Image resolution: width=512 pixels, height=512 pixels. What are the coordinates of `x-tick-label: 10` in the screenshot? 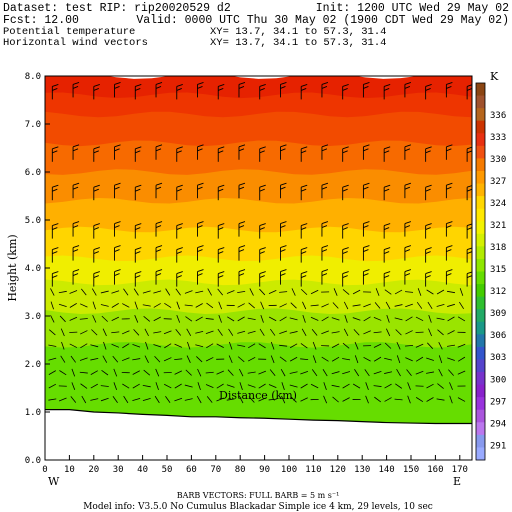 It's located at (69, 470).